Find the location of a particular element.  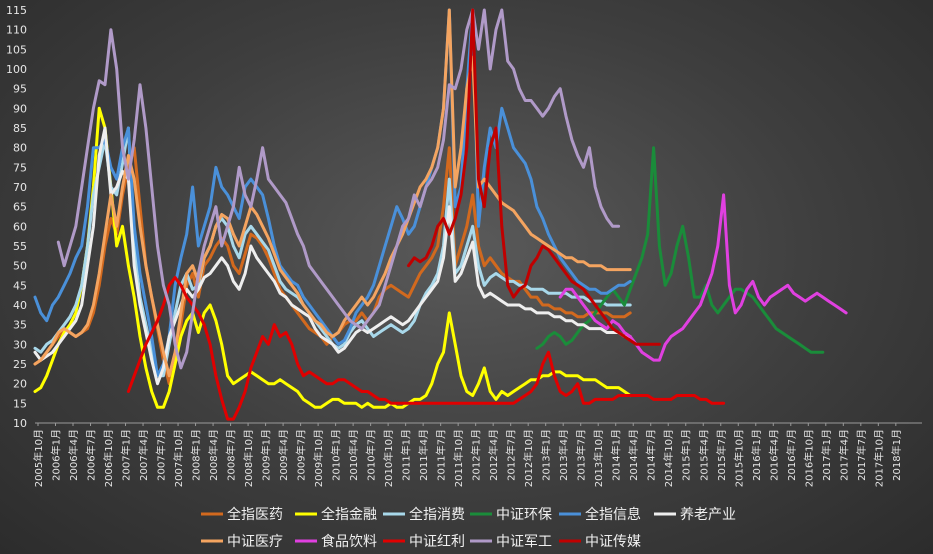

x-tick-label: 2012年1月 is located at coordinates (476, 455).